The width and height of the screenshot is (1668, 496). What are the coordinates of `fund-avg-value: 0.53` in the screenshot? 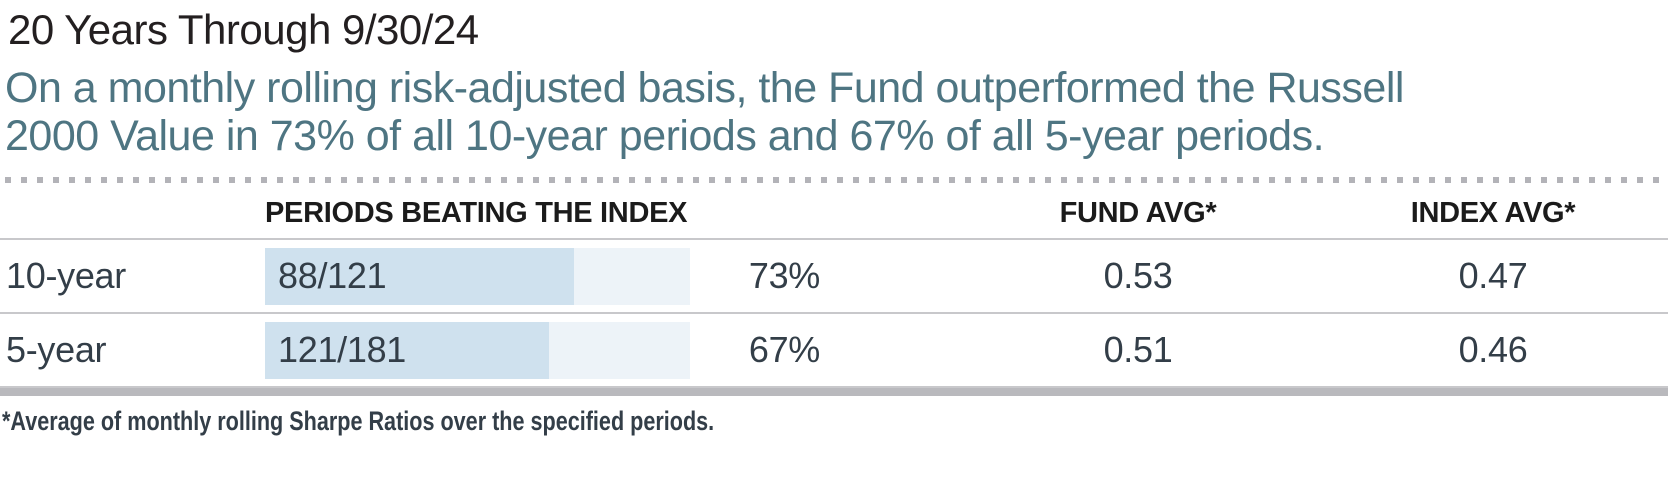 It's located at (1138, 276).